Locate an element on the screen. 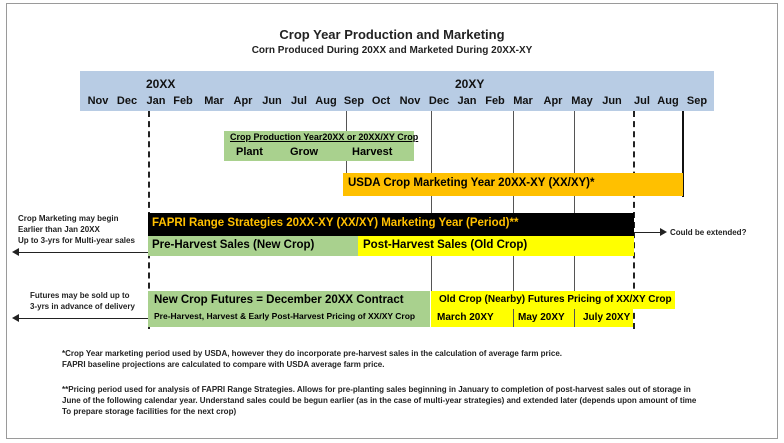  month-label: May is located at coordinates (582, 101).